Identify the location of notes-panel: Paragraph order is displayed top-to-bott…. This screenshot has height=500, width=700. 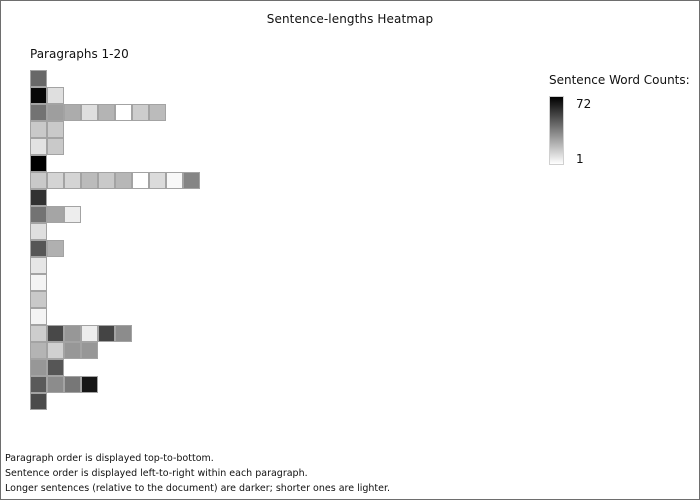
(197, 473).